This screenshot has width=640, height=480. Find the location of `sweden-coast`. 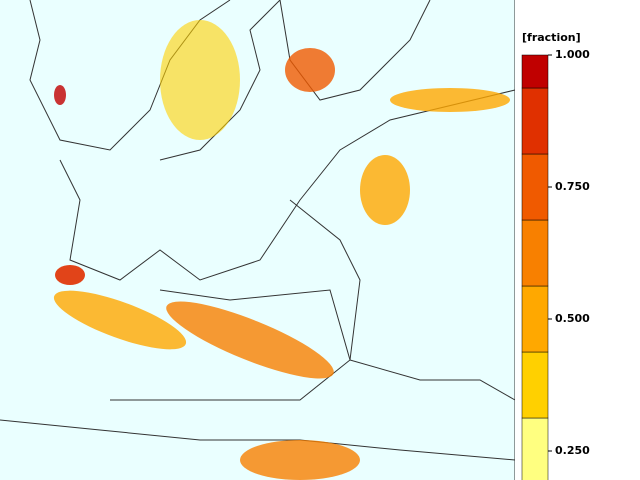

sweden-coast is located at coordinates (220, 80).